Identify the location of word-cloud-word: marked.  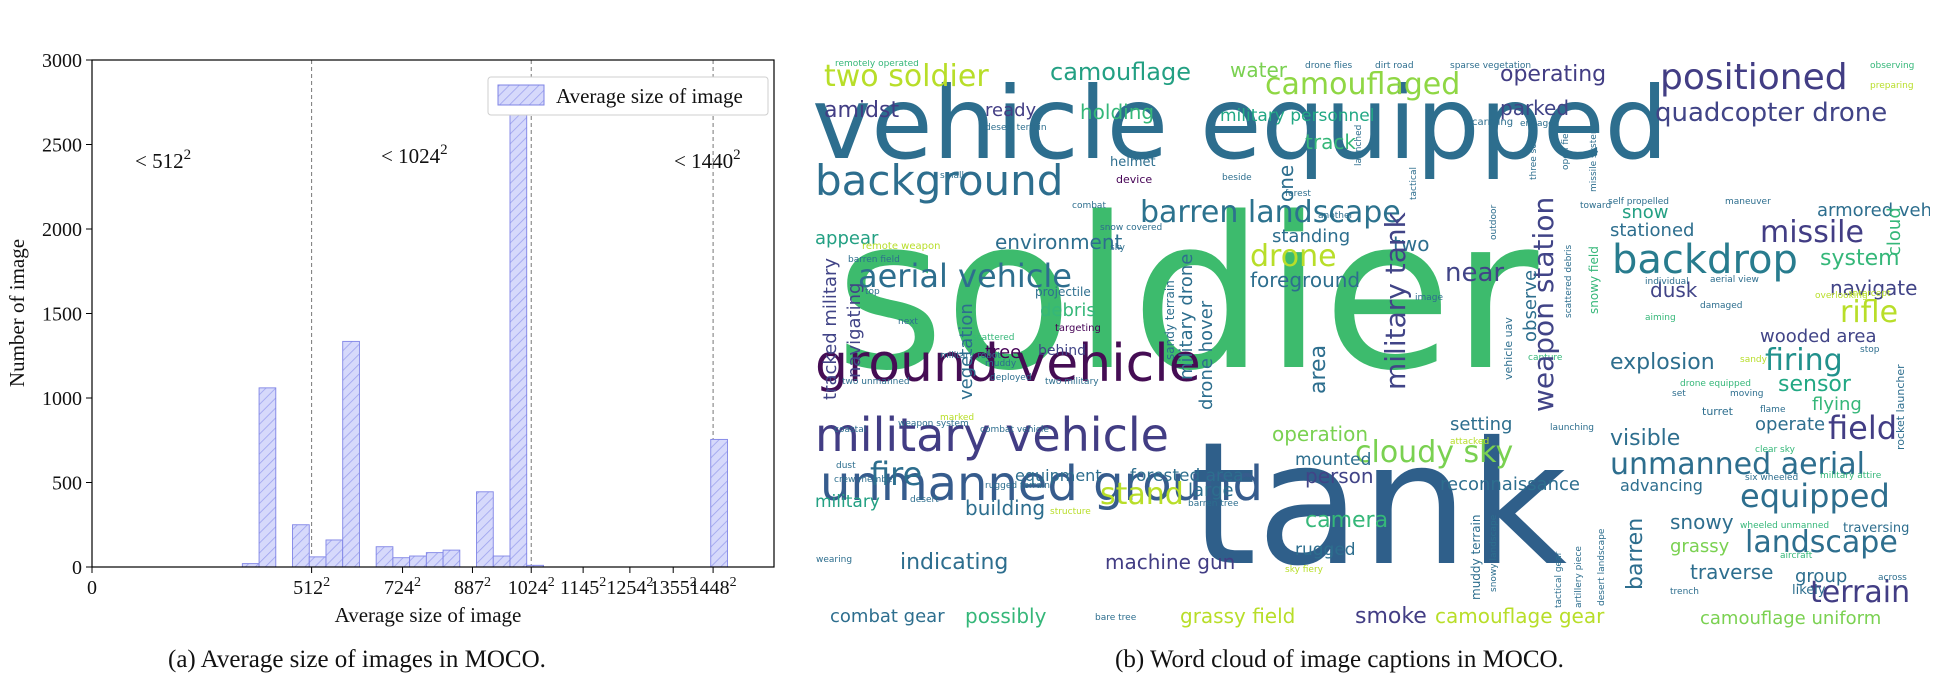
(957, 418).